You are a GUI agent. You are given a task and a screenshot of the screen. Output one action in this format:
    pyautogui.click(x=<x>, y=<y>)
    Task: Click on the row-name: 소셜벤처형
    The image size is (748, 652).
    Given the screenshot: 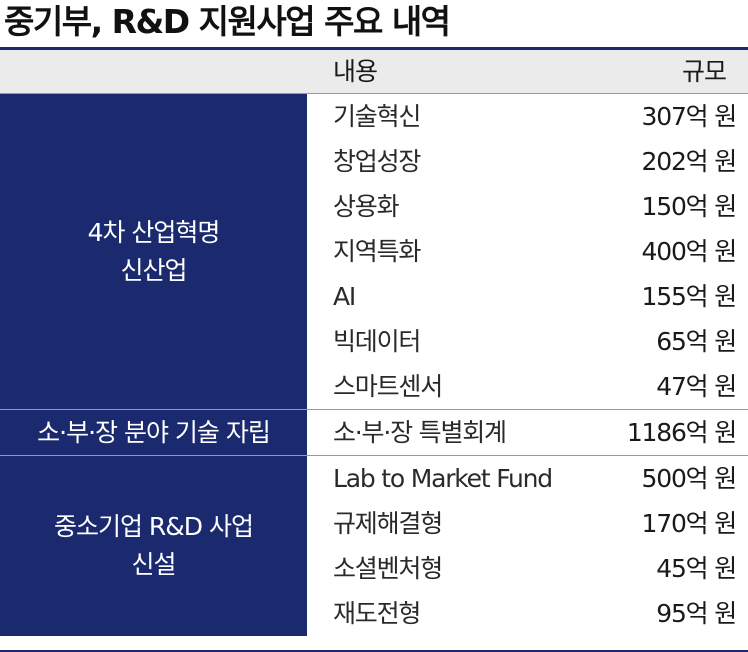 What is the action you would take?
    pyautogui.click(x=388, y=568)
    